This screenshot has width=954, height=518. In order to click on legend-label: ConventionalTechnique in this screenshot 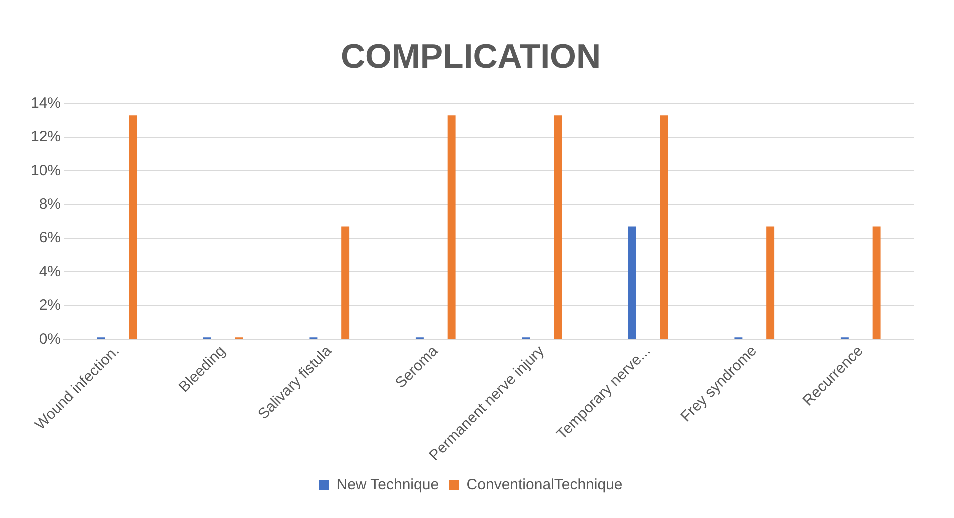, I will do `click(544, 485)`.